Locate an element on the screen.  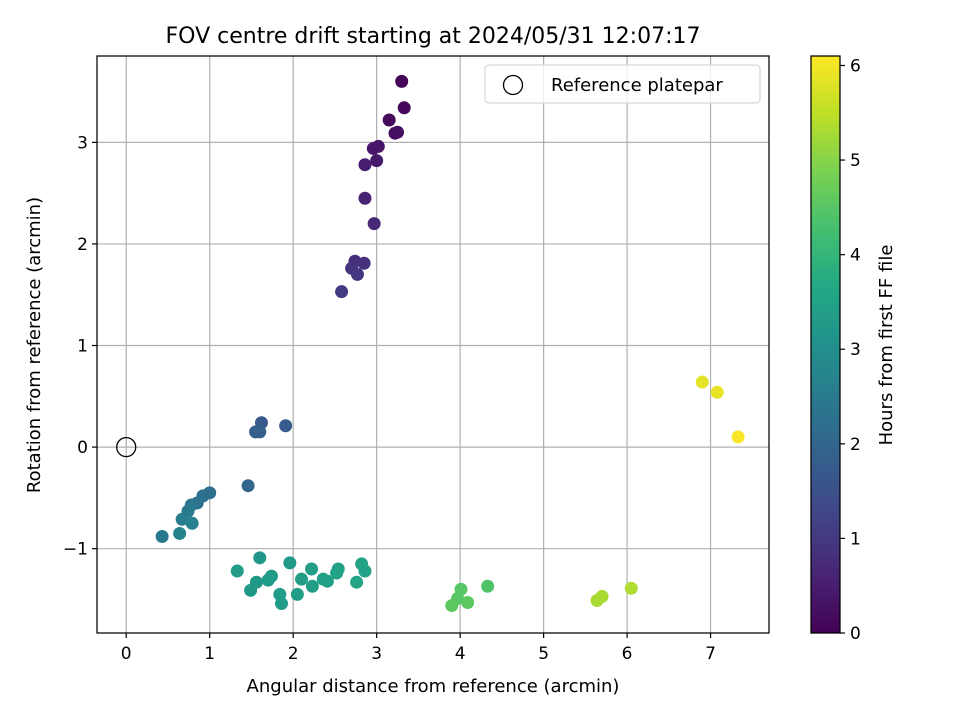
colorbar-tick-label: 1 is located at coordinates (855, 539).